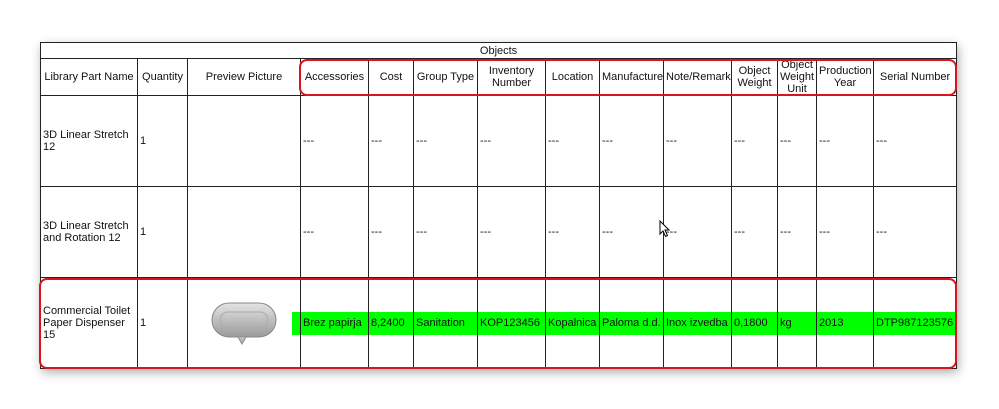 The height and width of the screenshot is (409, 999). I want to click on column-header: Preview Picture, so click(244, 77).